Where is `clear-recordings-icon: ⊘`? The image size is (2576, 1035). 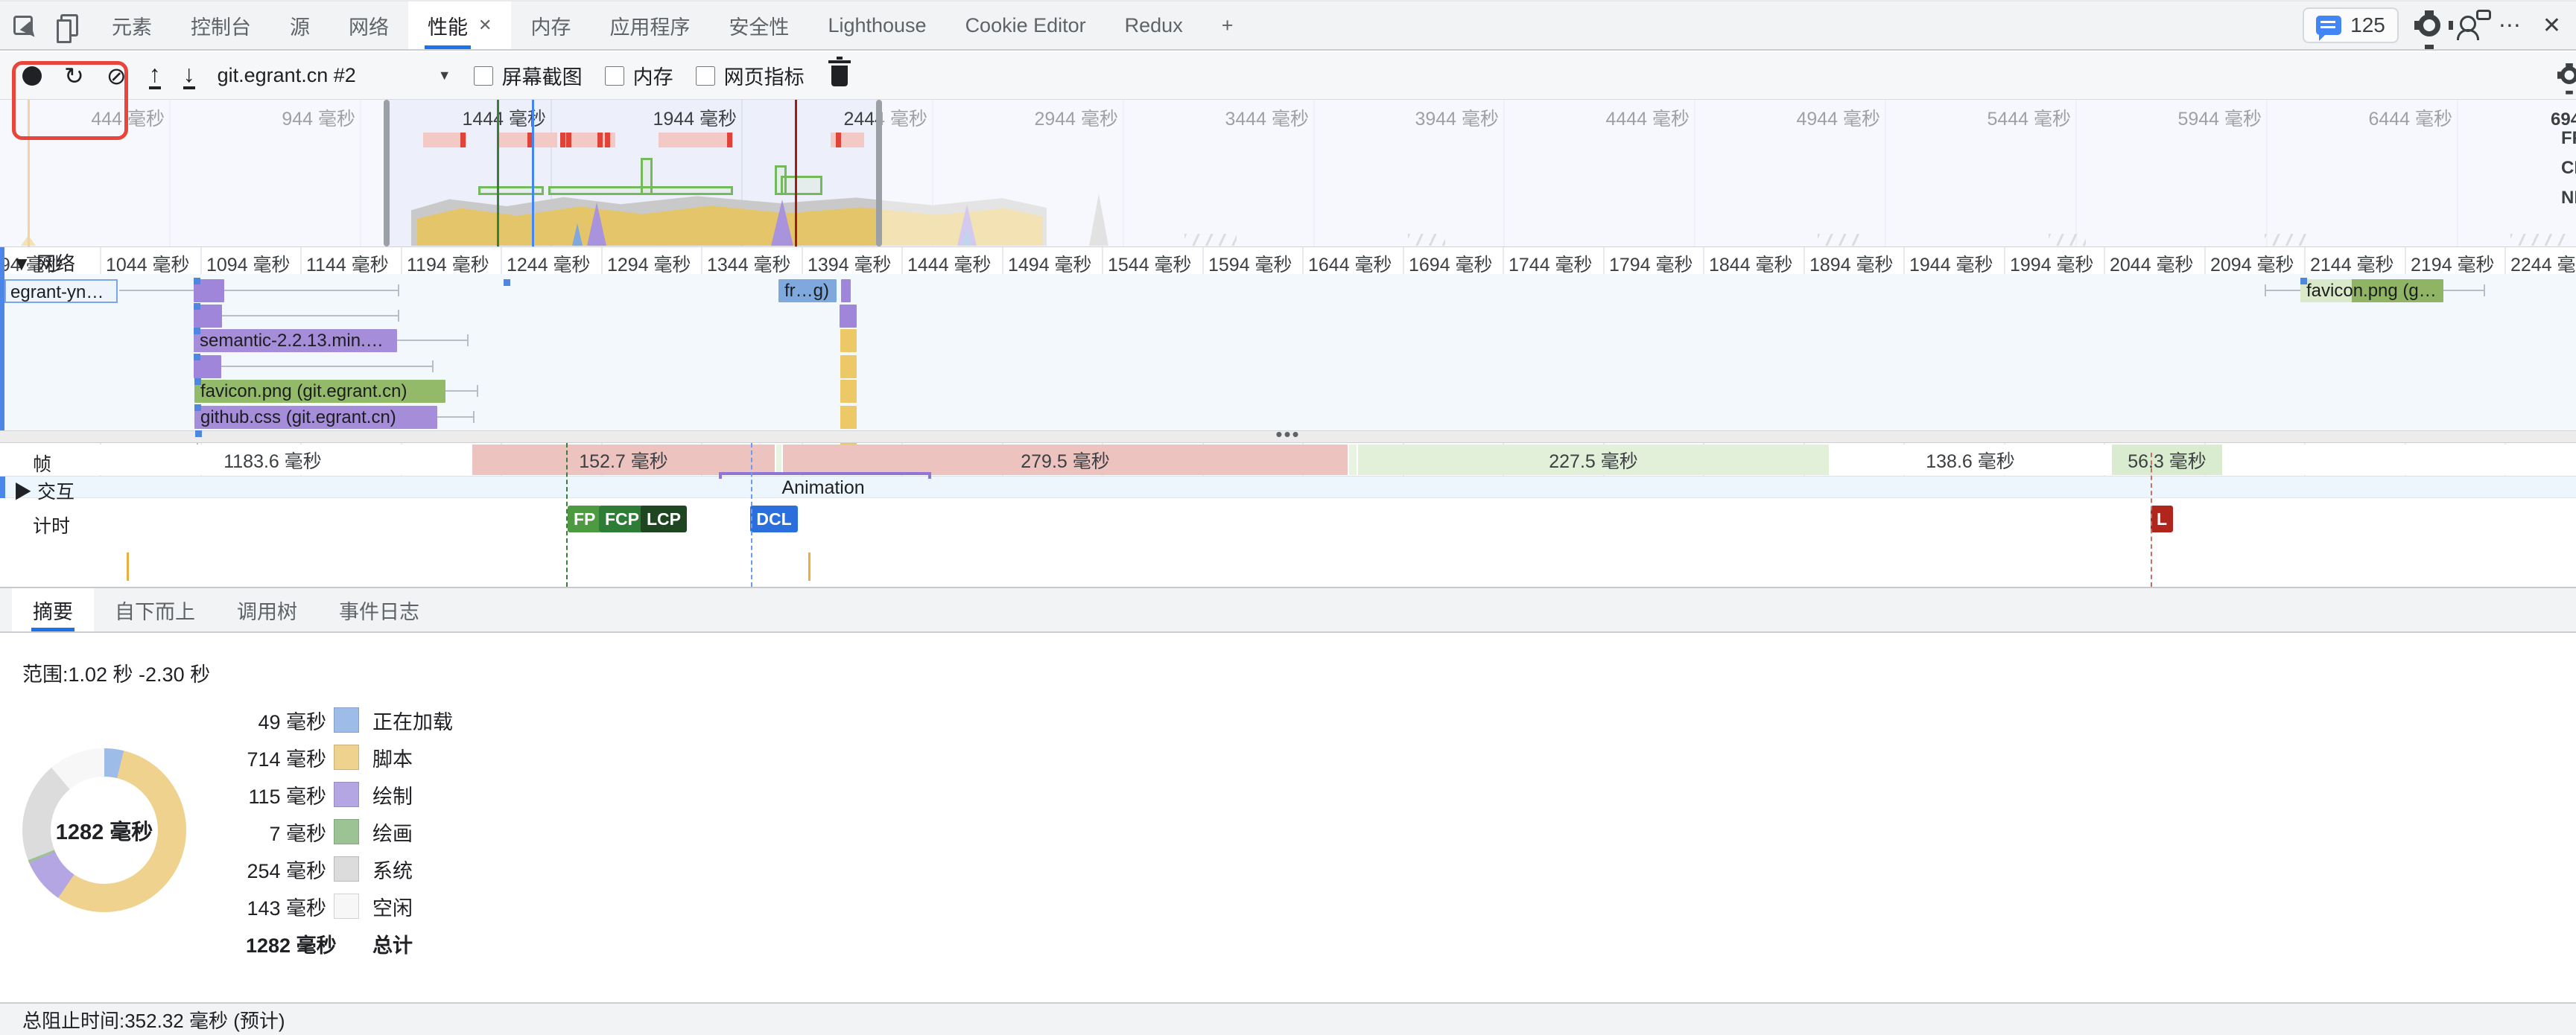
clear-recordings-icon: ⊘ is located at coordinates (117, 75).